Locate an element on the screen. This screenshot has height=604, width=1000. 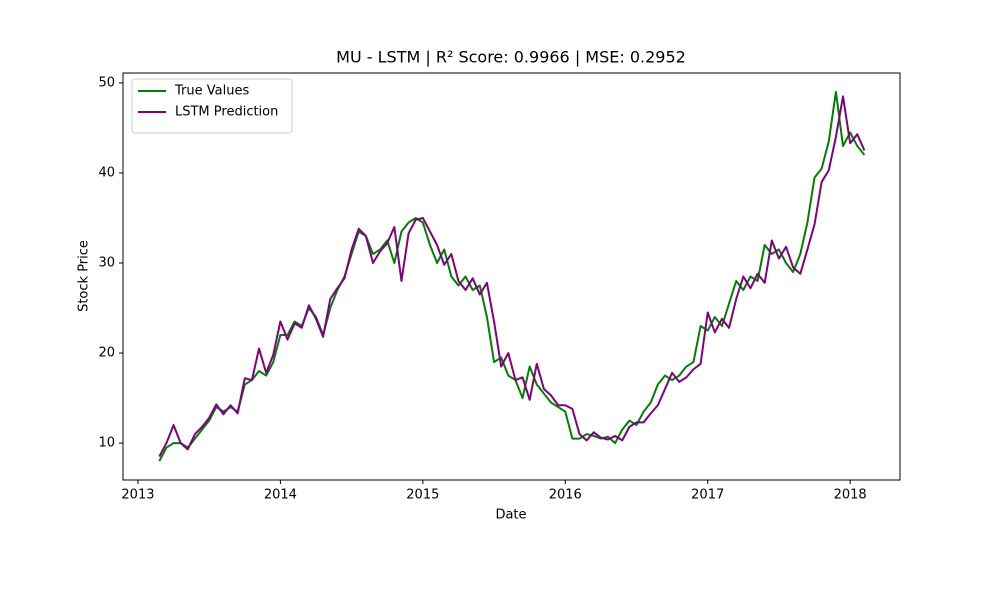
y-tick-label: 10 is located at coordinates (106, 443).